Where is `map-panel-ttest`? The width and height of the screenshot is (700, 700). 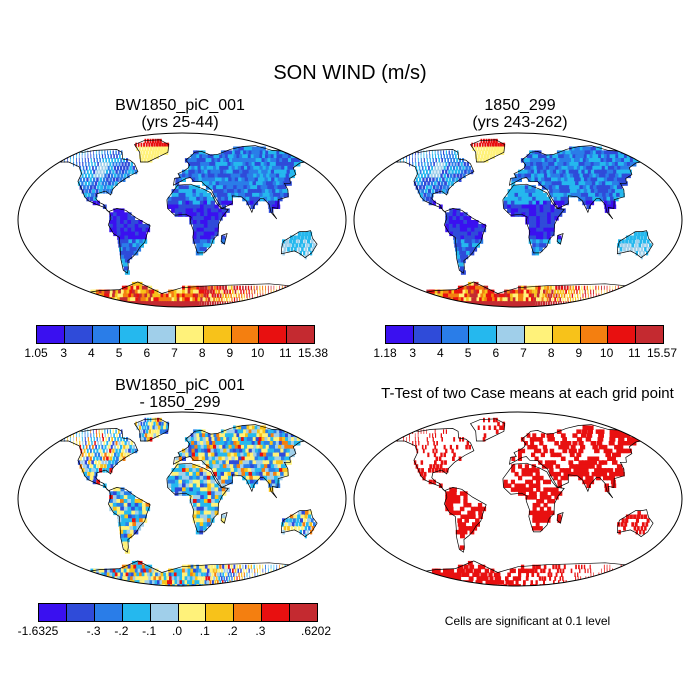
map-panel-ttest is located at coordinates (518, 499).